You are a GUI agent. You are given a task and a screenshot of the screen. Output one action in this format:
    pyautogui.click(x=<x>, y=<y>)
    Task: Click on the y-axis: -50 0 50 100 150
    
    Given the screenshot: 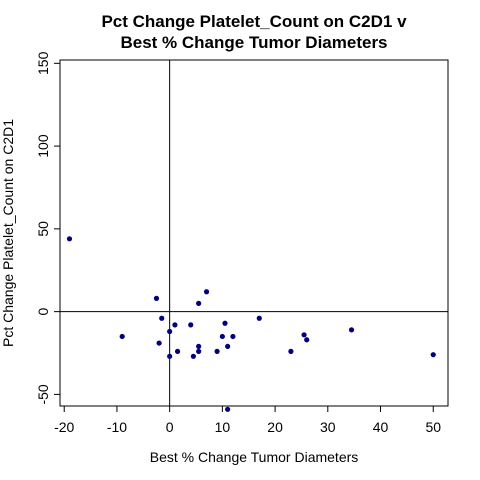 What is the action you would take?
    pyautogui.click(x=48, y=228)
    